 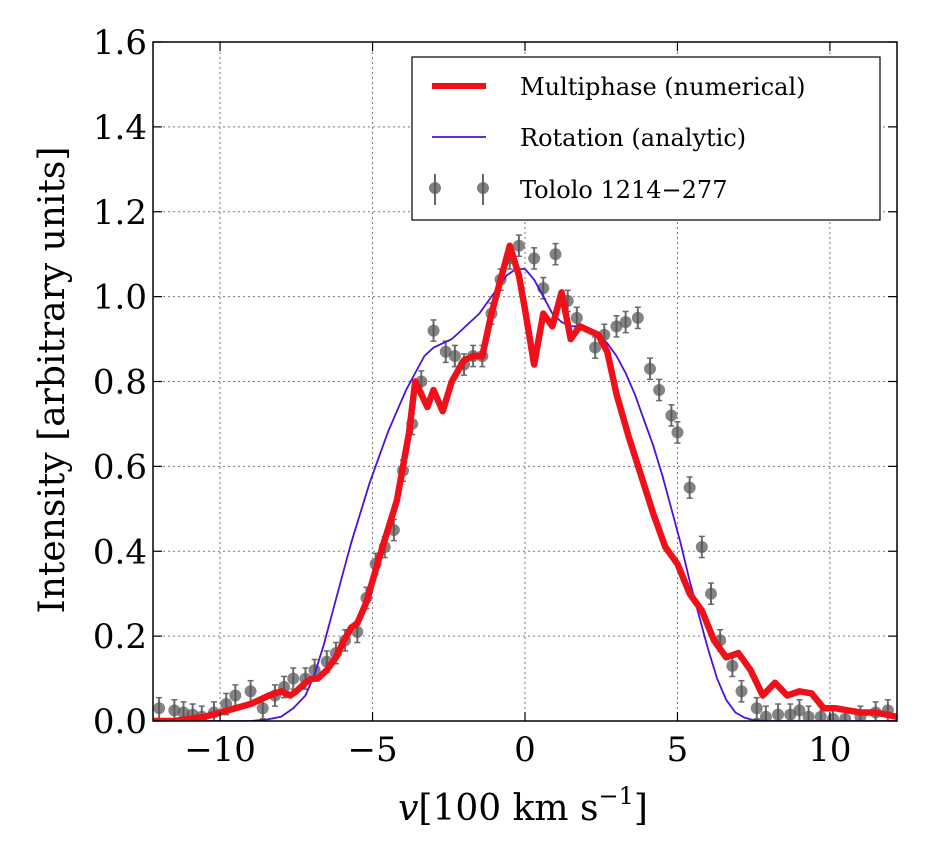 I want to click on x-axis-units: [100 km s, so click(x=508, y=808).